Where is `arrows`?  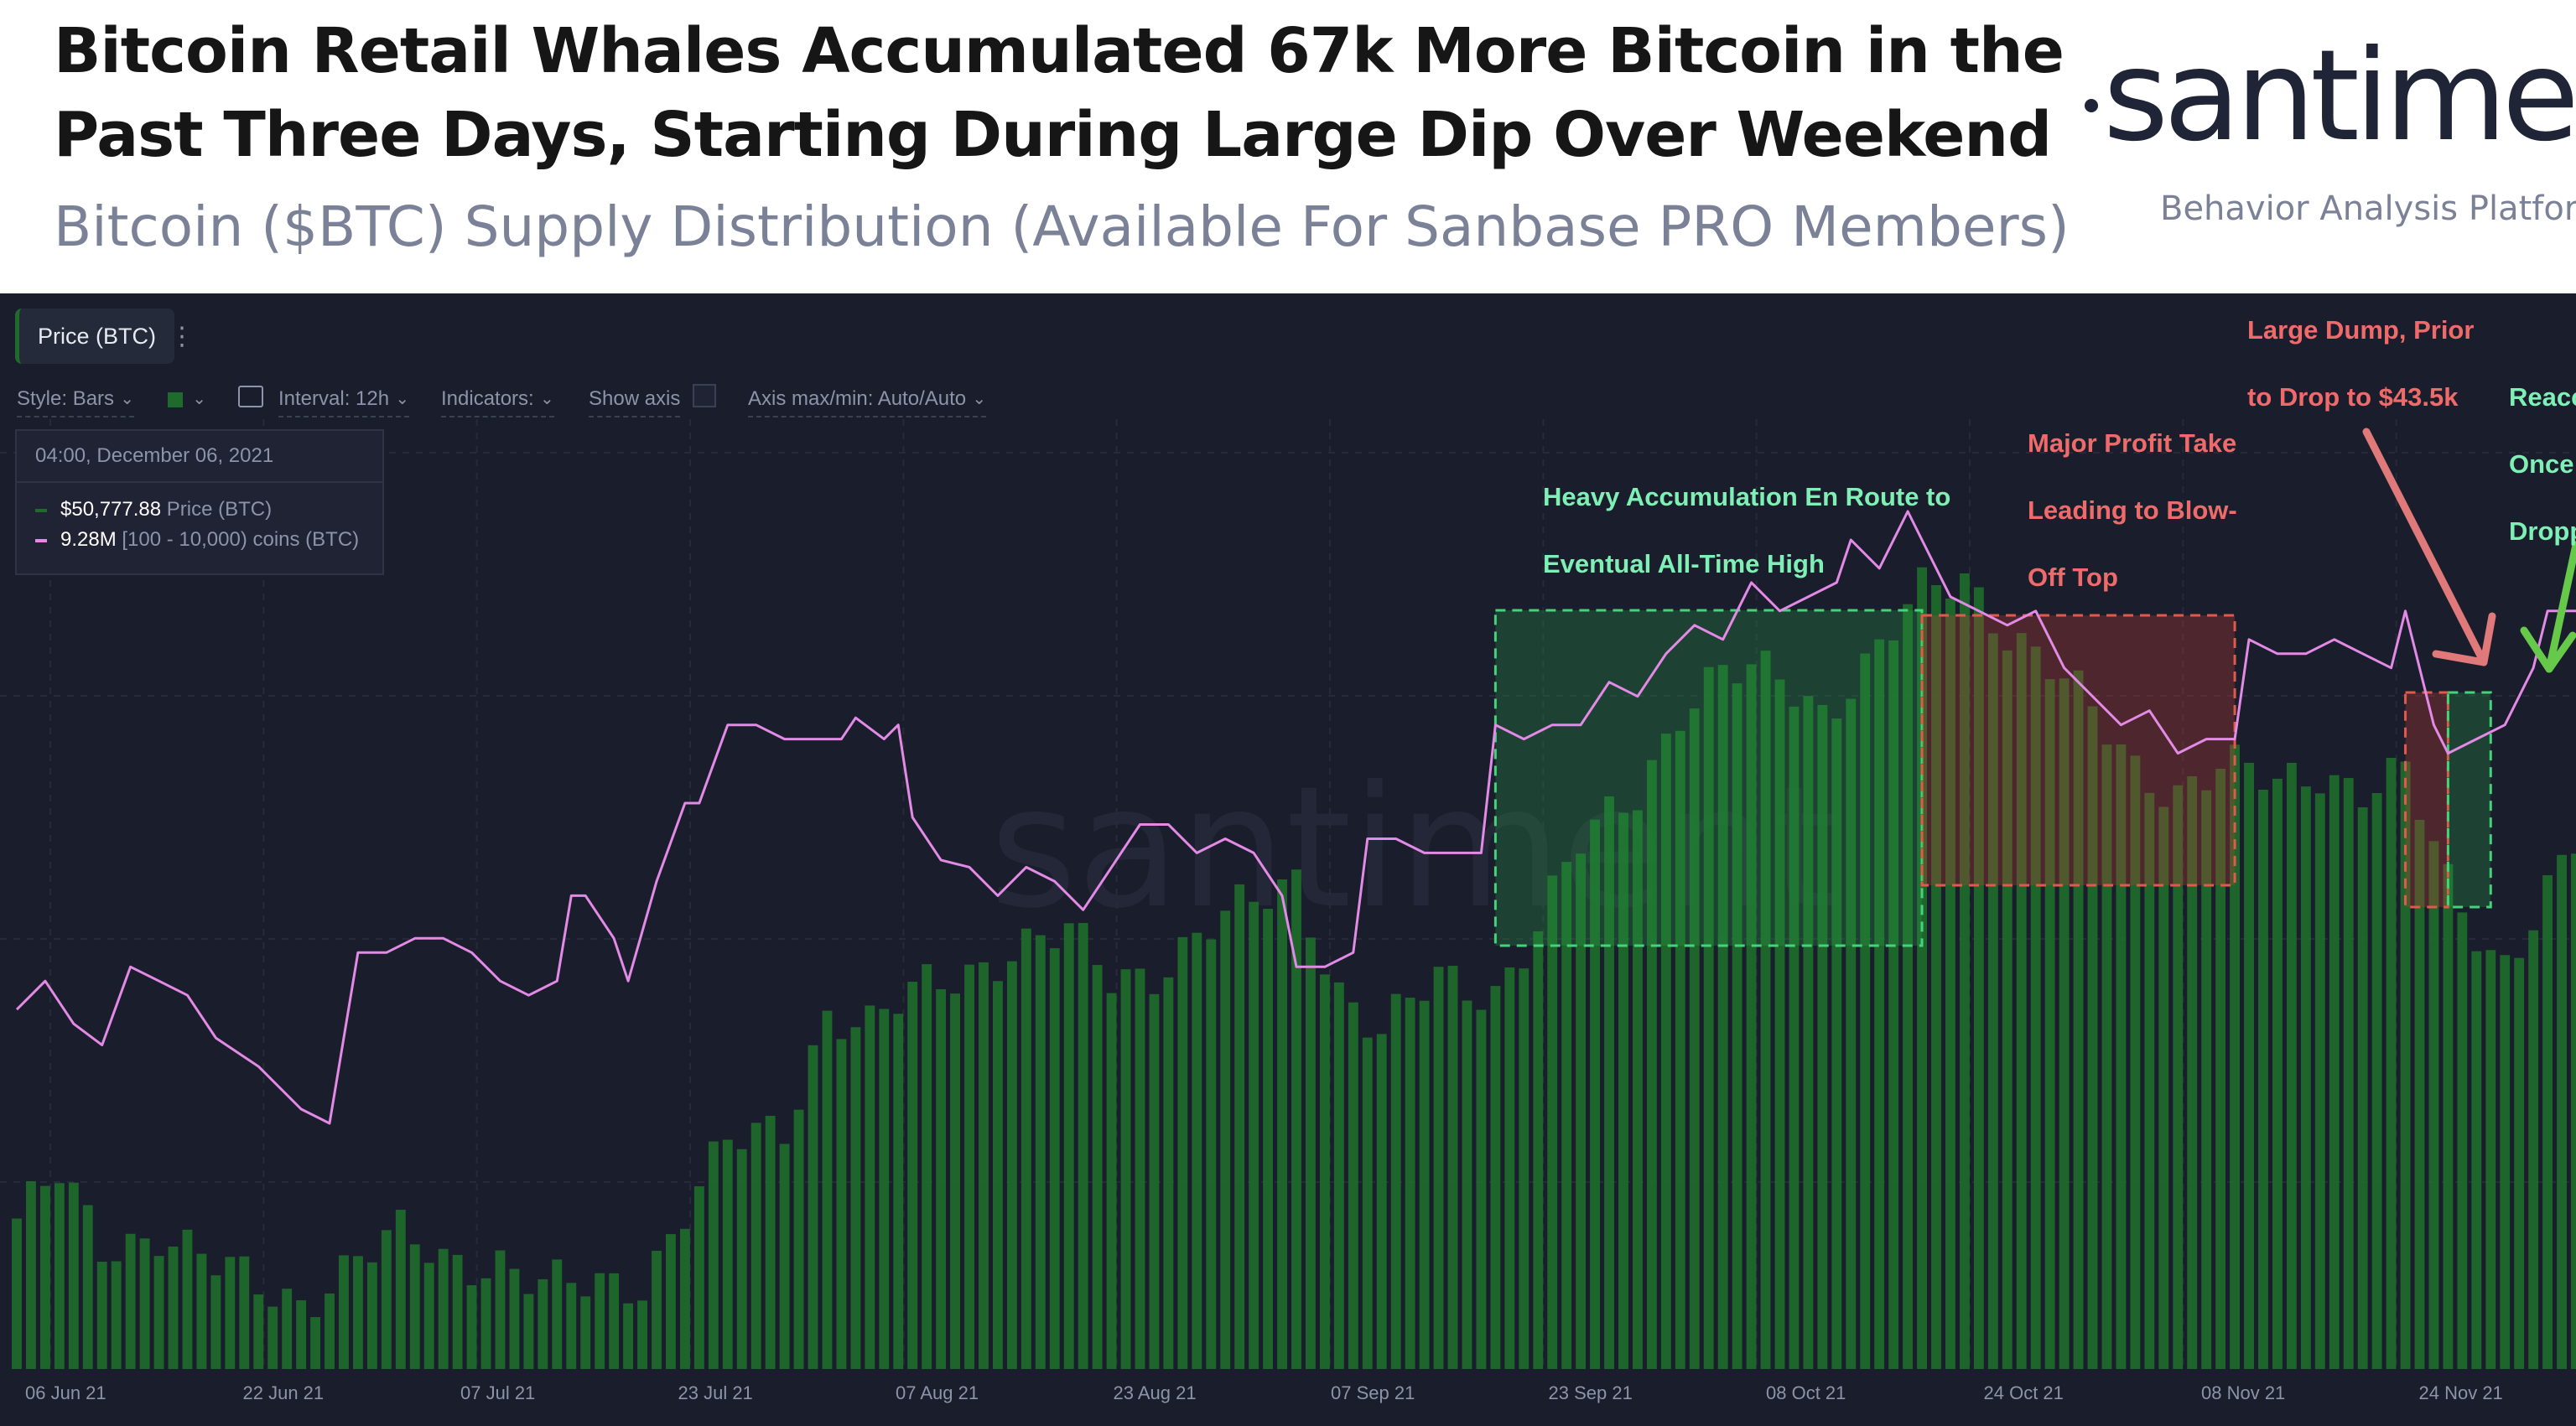 arrows is located at coordinates (2469, 550).